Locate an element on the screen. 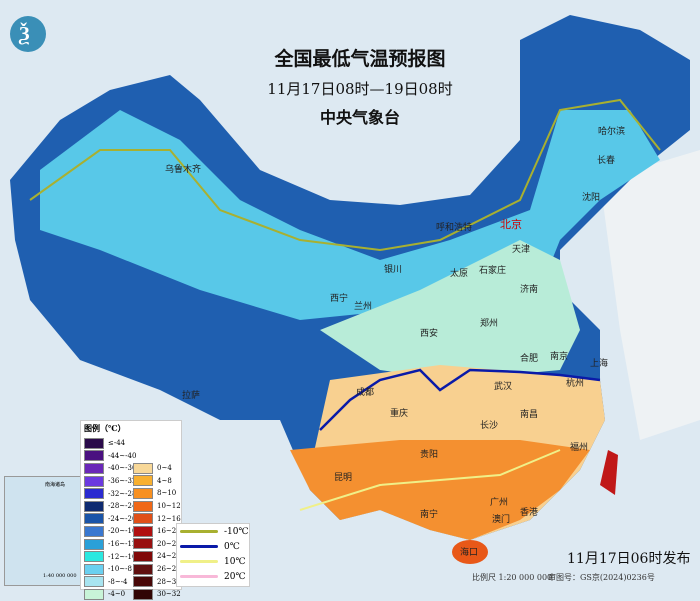 The height and width of the screenshot is (601, 700). city-label: 武汉 is located at coordinates (503, 387).